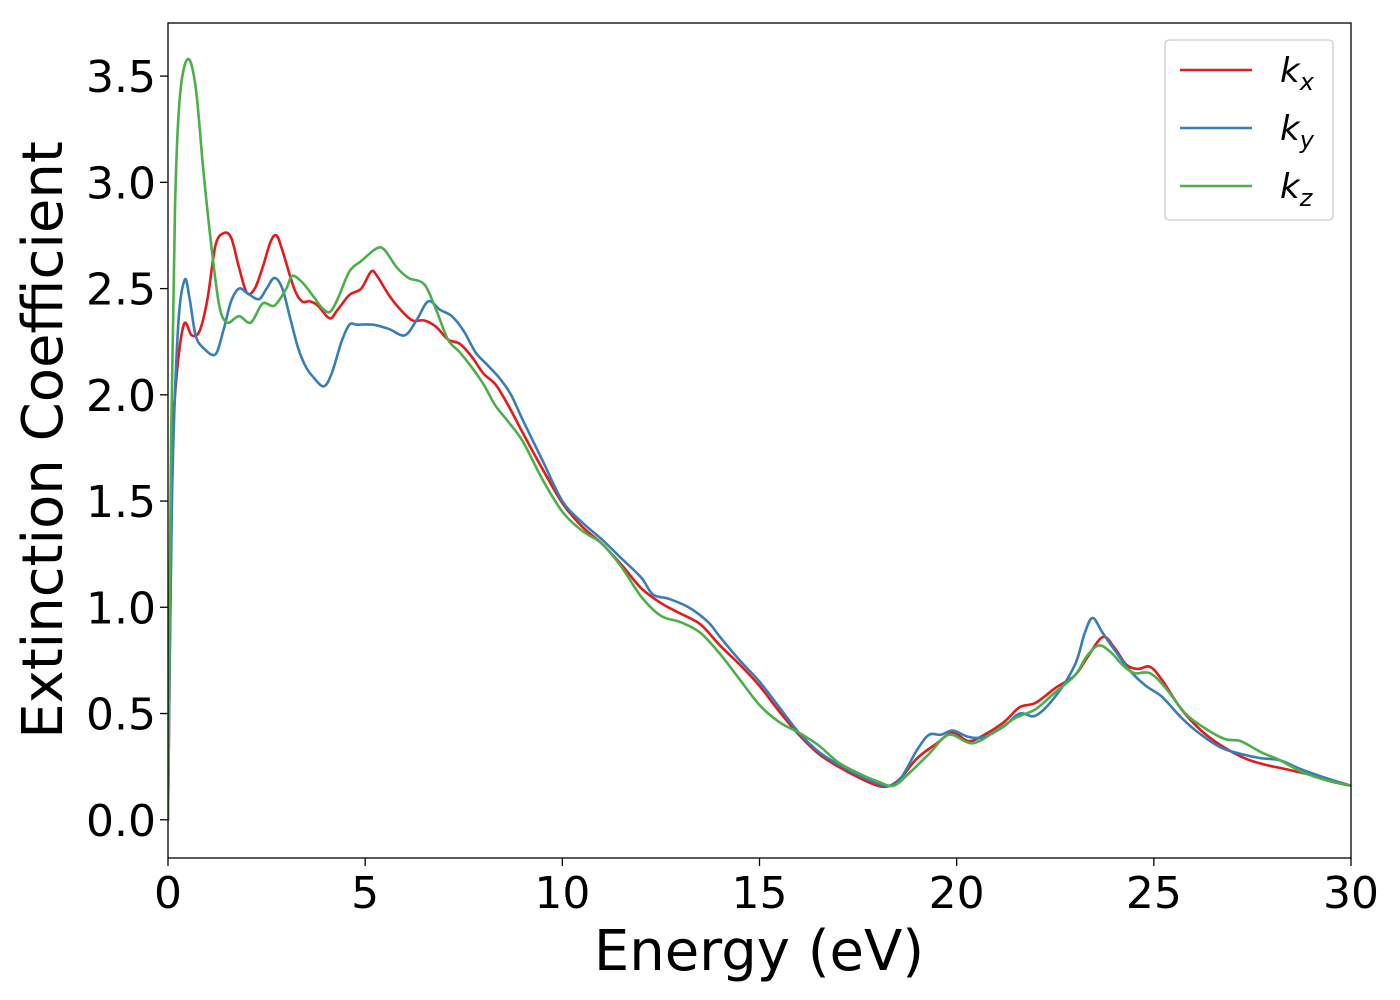 The height and width of the screenshot is (1000, 1400). I want to click on legend-label-subscript: y, so click(1307, 140).